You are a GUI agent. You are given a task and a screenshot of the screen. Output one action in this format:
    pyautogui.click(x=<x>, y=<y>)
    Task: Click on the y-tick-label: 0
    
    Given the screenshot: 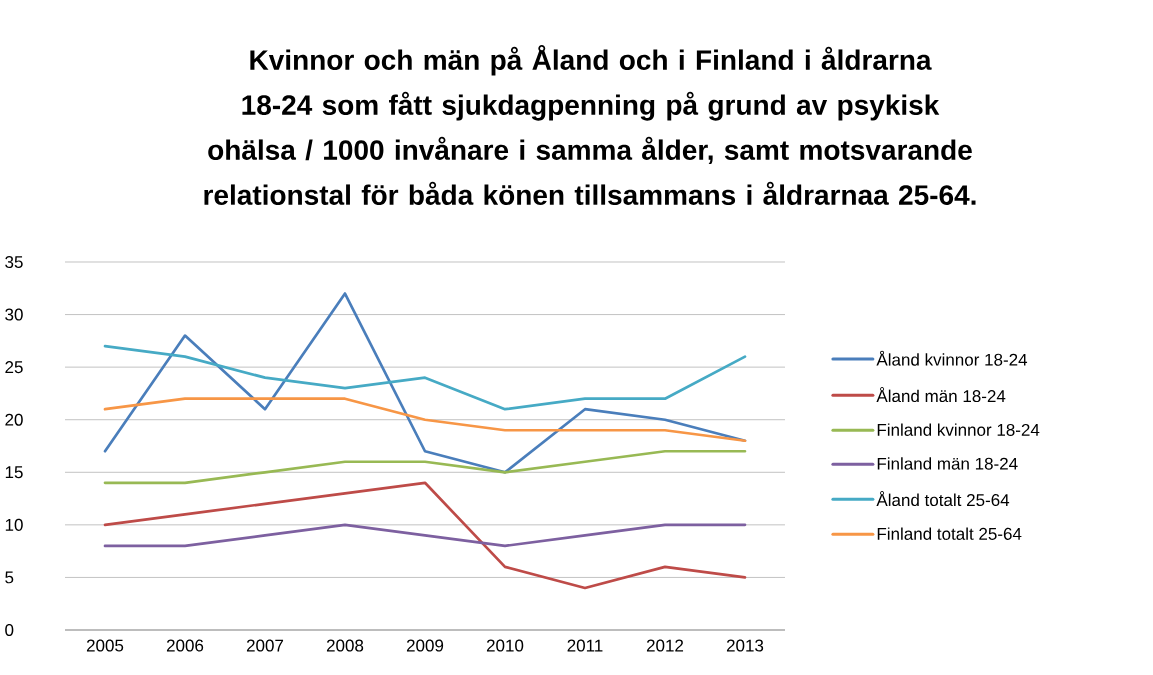 What is the action you would take?
    pyautogui.click(x=9, y=630)
    